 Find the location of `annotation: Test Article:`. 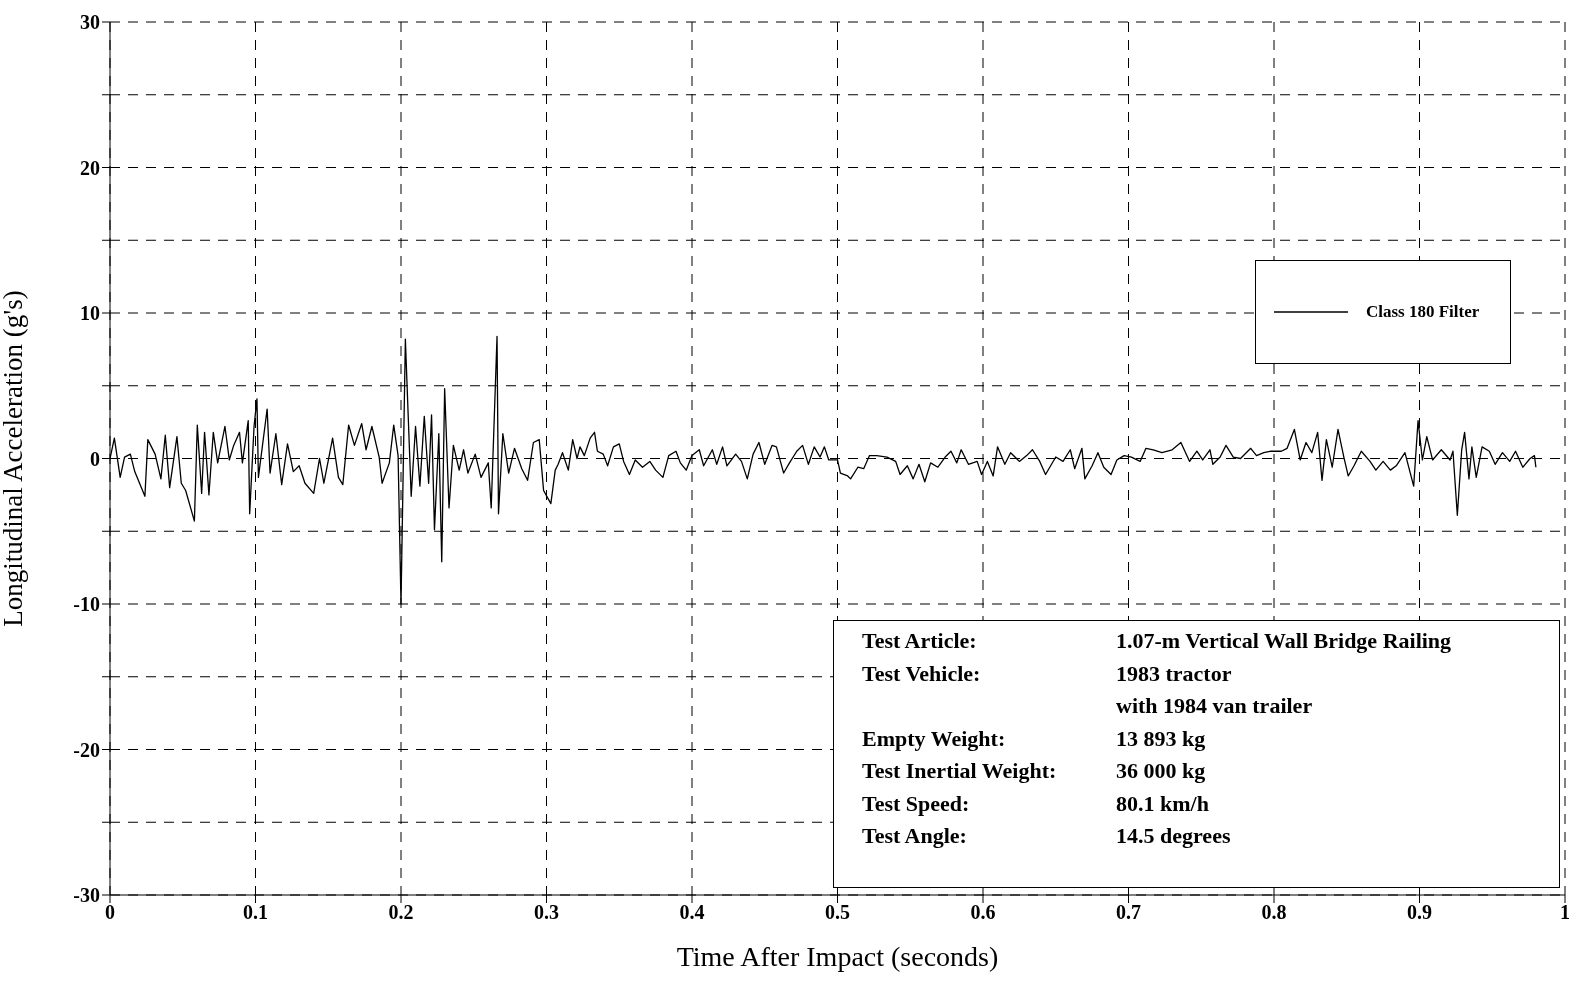

annotation: Test Article: is located at coordinates (920, 641).